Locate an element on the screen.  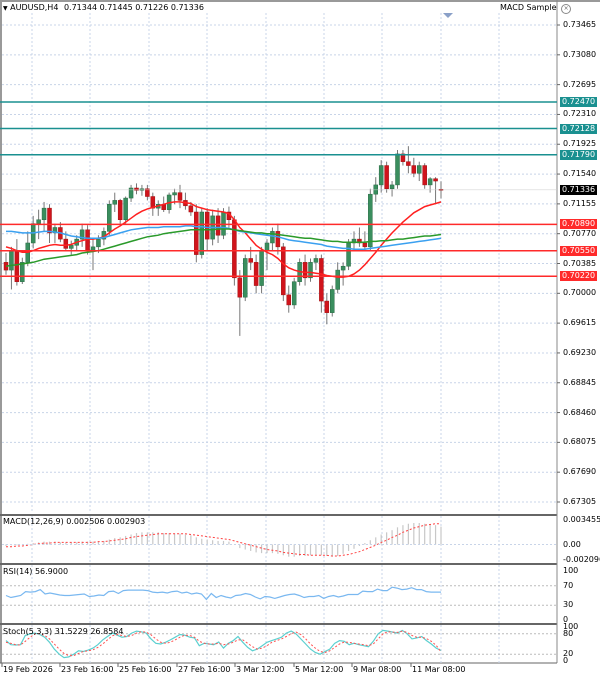
chart-shift-marker-icon is located at coordinates (448, 15).